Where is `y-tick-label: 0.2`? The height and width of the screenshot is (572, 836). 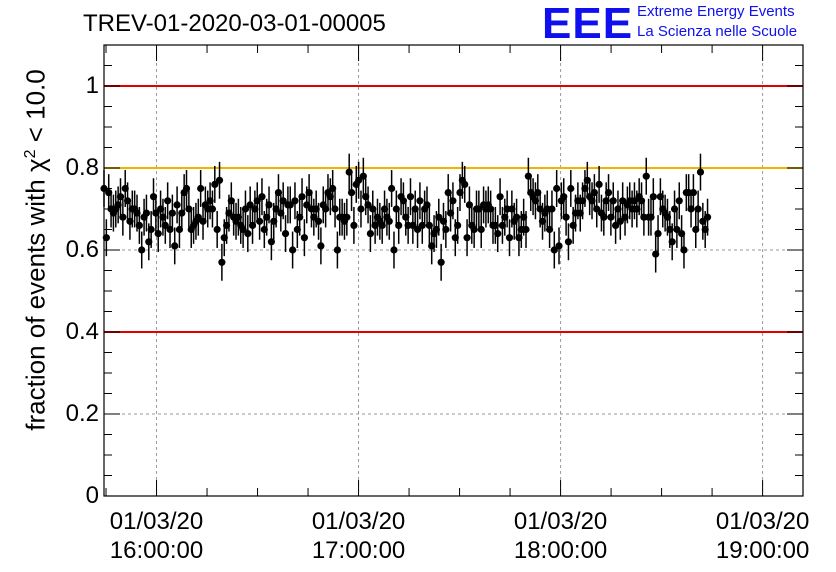 y-tick-label: 0.2 is located at coordinates (82, 413).